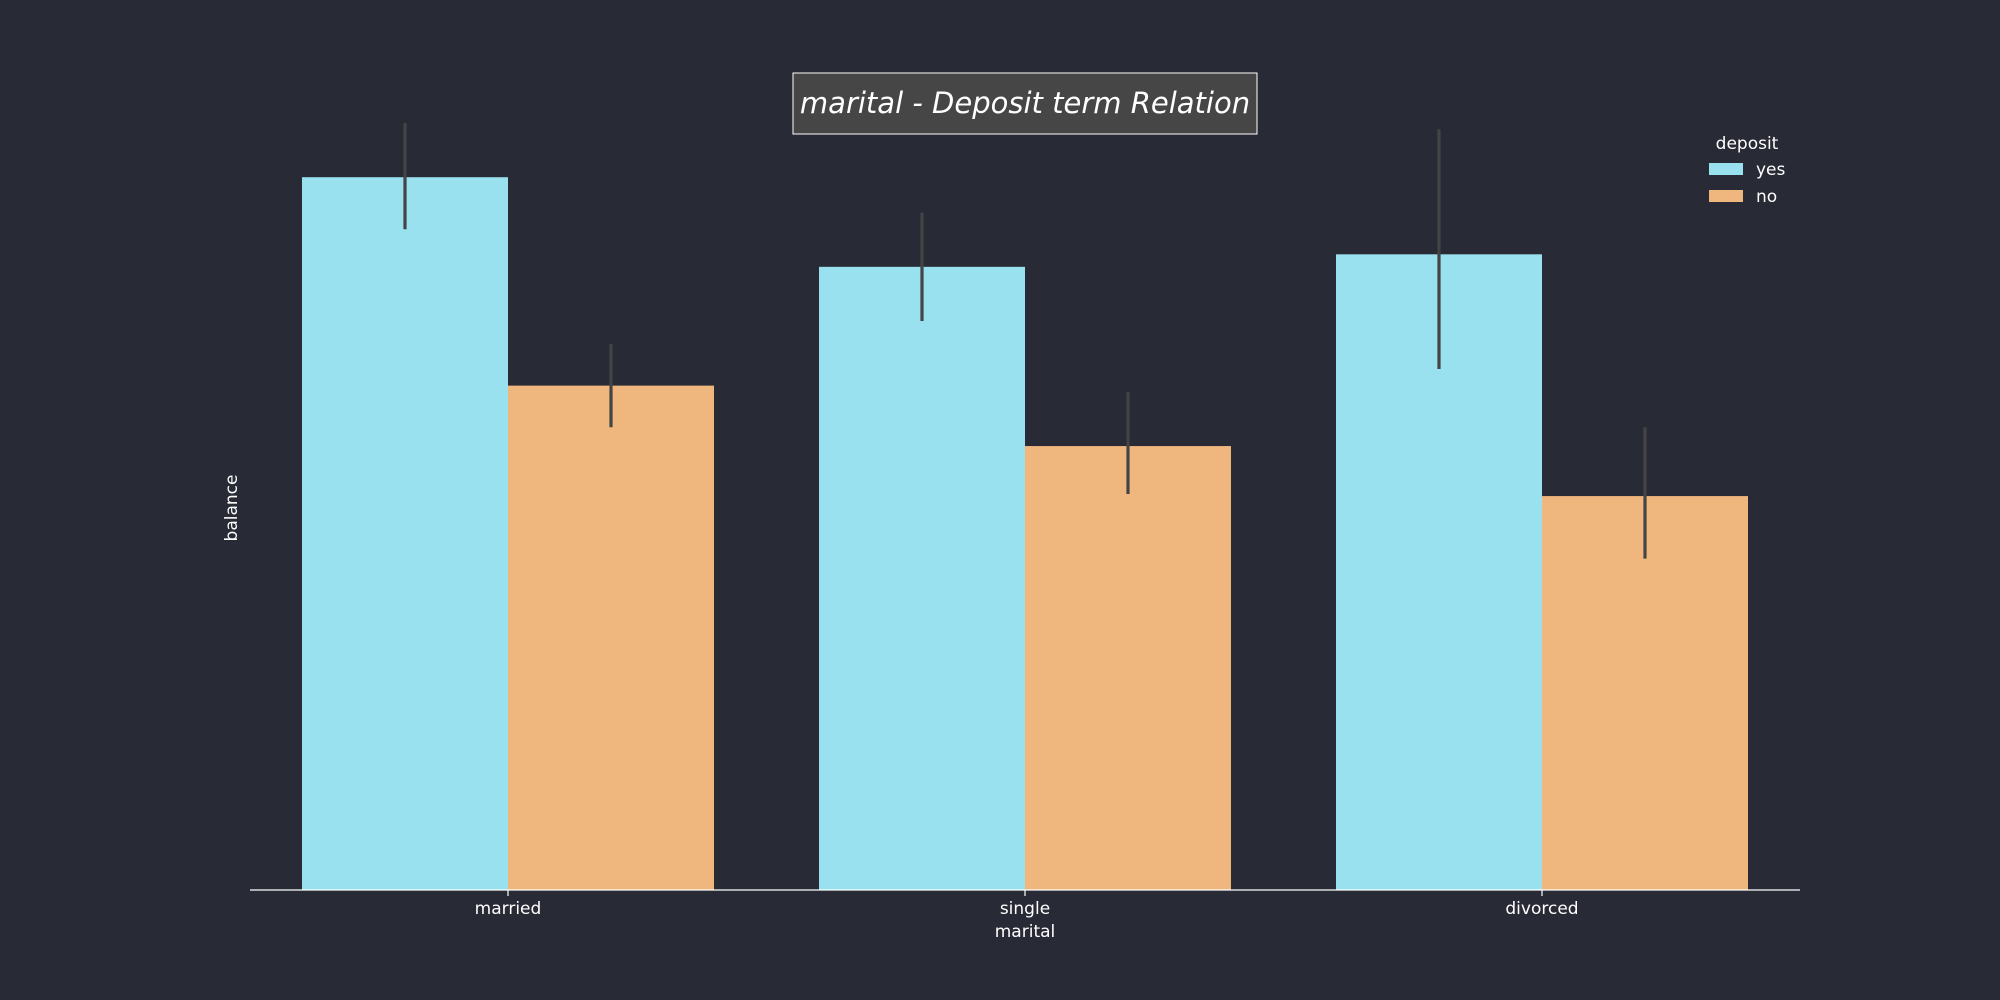 The height and width of the screenshot is (1000, 2000). I want to click on legend-swatch-yes, so click(1726, 169).